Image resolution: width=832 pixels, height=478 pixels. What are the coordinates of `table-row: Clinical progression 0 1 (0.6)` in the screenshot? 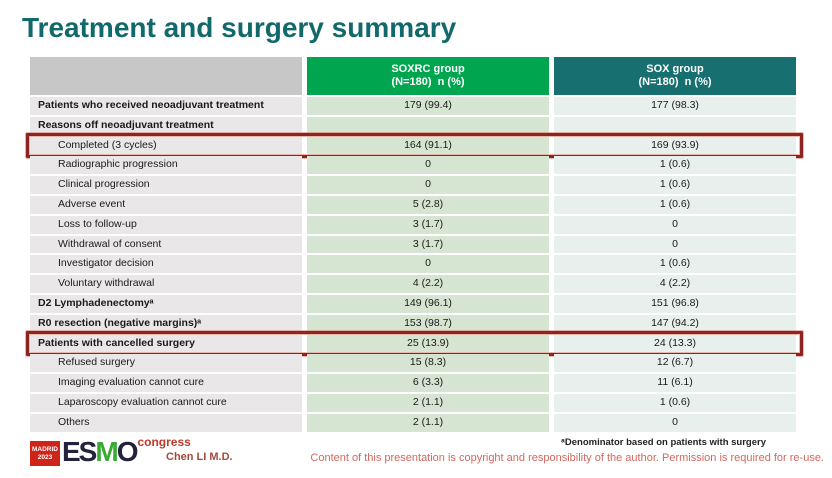 It's located at (413, 185).